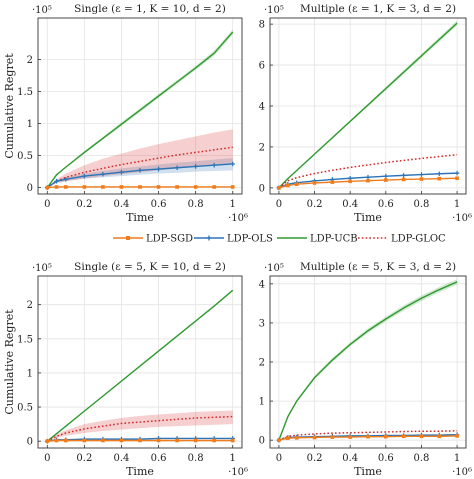 This screenshot has height=479, width=474. I want to click on legend-item-ldp-ols: LDP-OLS, so click(233, 239).